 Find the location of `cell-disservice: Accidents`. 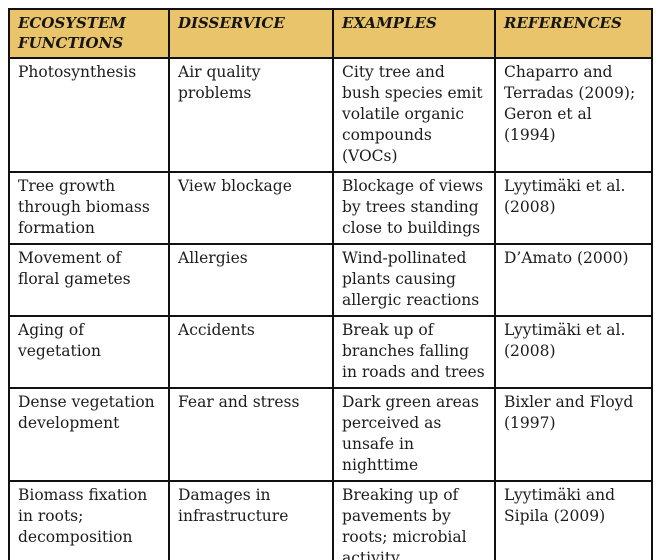

cell-disservice: Accidents is located at coordinates (251, 352).